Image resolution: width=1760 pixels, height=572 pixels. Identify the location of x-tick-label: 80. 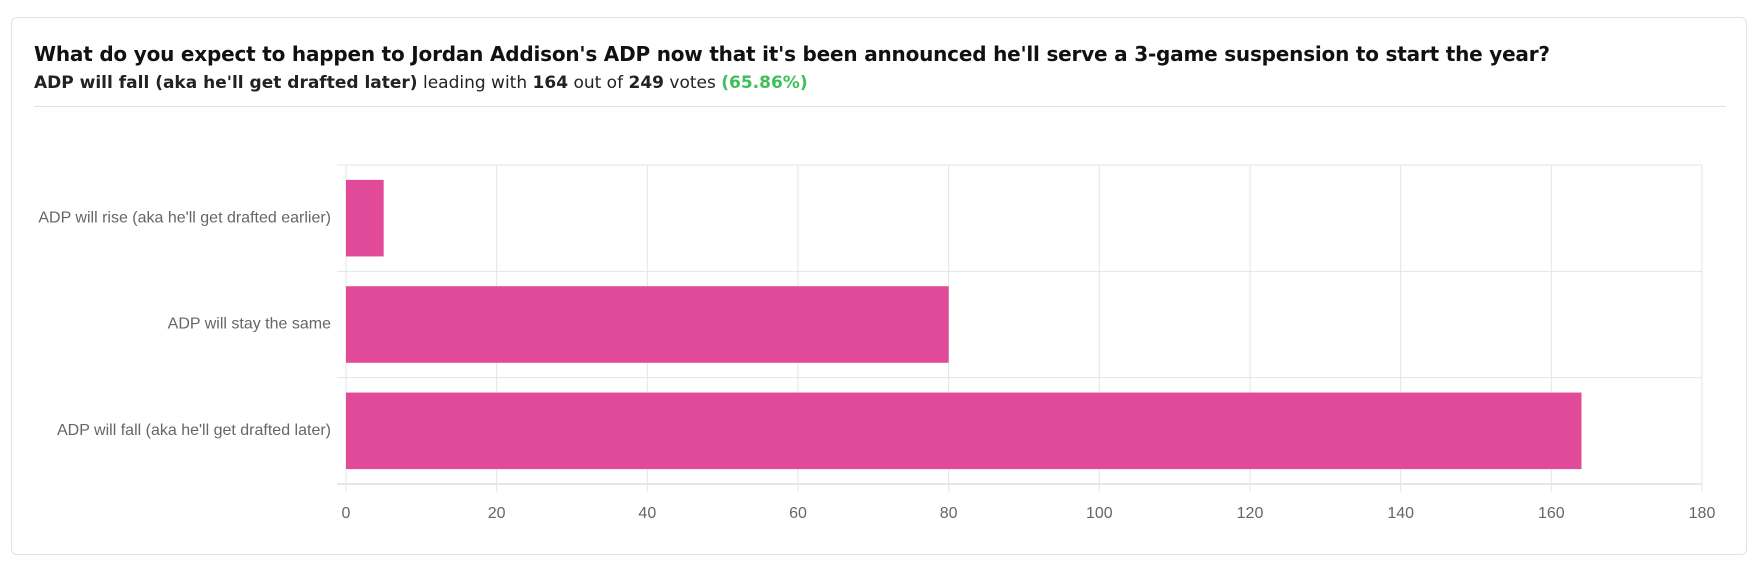
(949, 513).